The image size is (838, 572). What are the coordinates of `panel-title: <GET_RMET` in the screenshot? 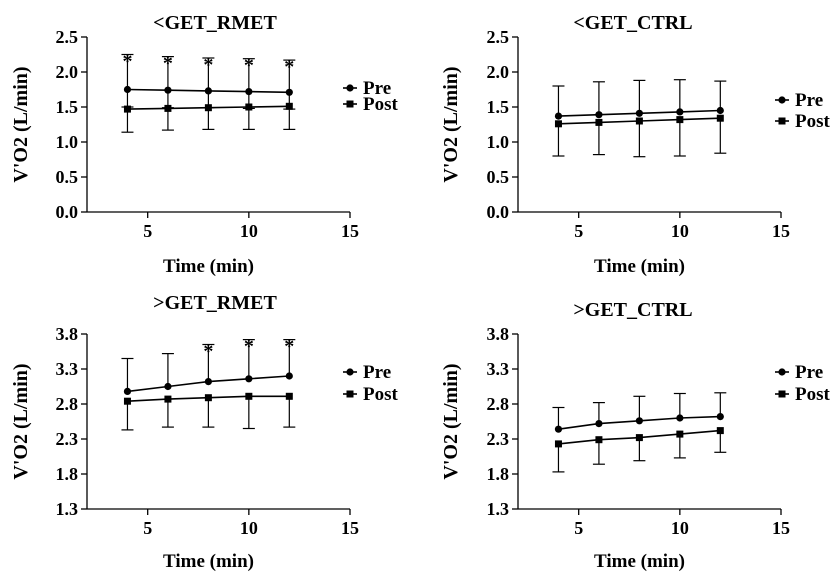 It's located at (215, 23).